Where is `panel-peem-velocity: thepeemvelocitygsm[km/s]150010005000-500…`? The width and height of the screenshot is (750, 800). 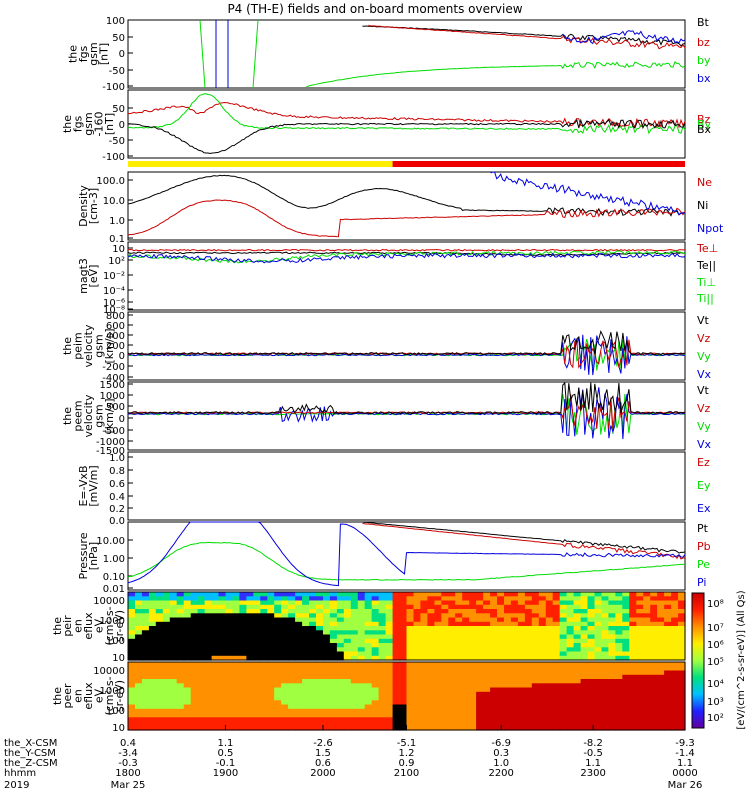 panel-peem-velocity: thepeemvelocitygsm[km/s]150010005000-500… is located at coordinates (386, 418).